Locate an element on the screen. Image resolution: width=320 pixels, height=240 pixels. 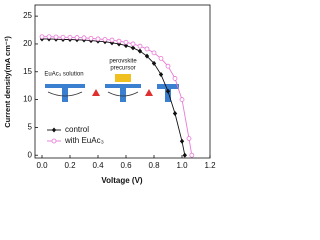
legend-label: with EuAc₃ is located at coordinates (84, 140).